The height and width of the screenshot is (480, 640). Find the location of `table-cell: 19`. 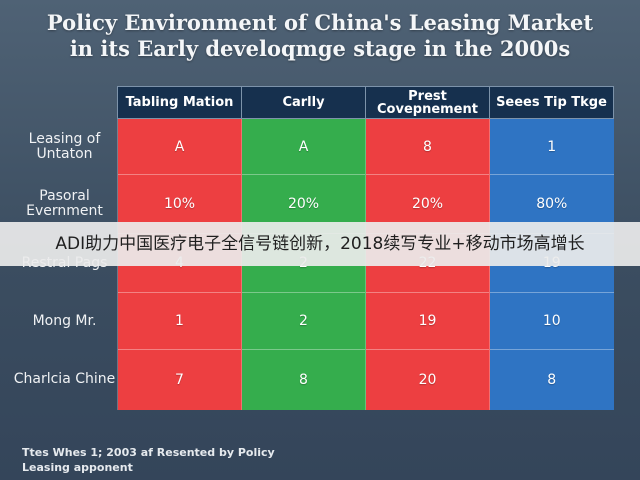

table-cell: 19 is located at coordinates (427, 321).